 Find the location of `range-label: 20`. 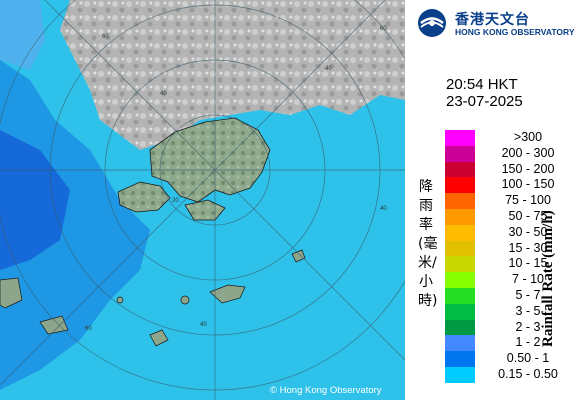

range-label: 20 is located at coordinates (175, 201).